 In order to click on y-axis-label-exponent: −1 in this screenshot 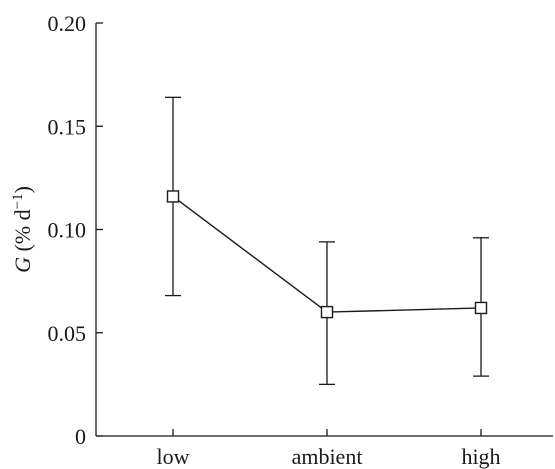, I will do `click(18, 201)`.